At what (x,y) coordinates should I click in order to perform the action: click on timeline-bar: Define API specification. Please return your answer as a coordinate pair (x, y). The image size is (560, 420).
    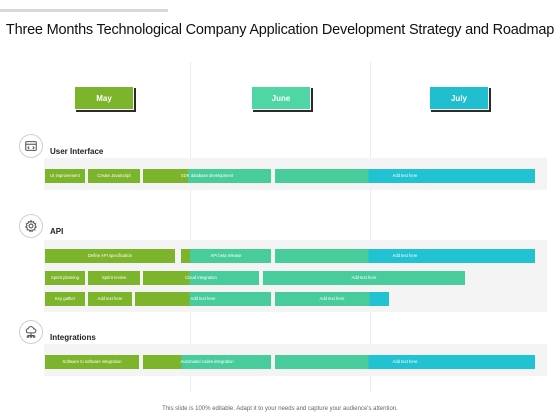
    Looking at the image, I should click on (110, 256).